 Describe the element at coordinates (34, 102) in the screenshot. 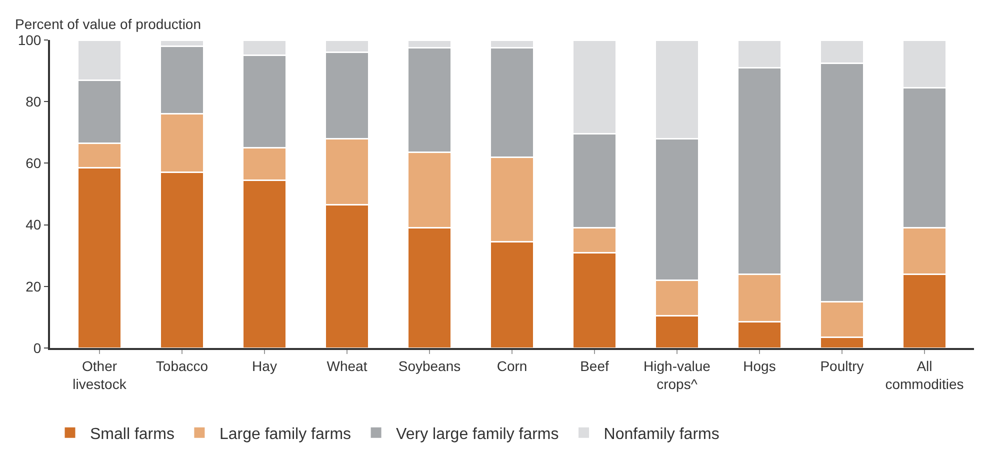

I see `y-tick-label: 80` at that location.